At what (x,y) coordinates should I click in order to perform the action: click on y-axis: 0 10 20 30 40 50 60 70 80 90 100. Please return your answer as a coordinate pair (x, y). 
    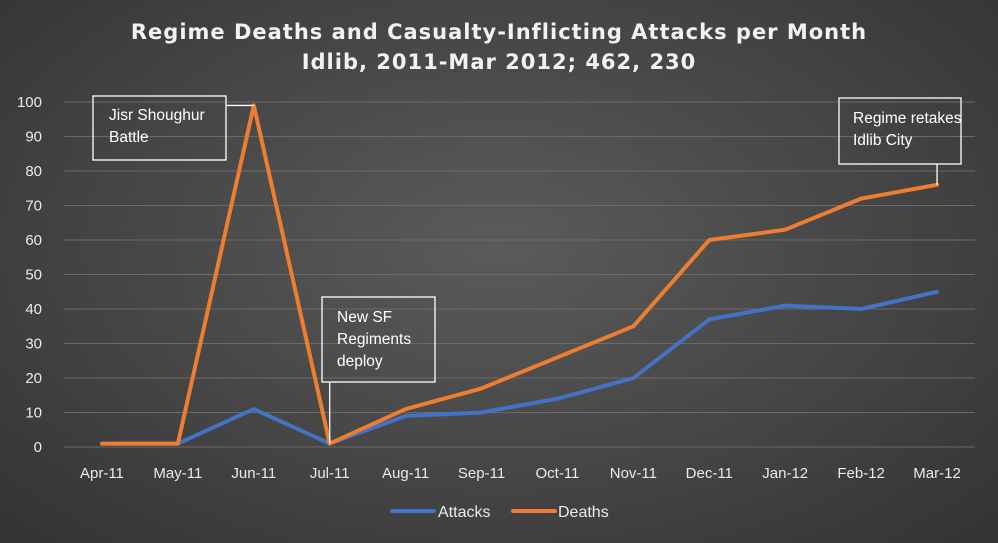
    Looking at the image, I should click on (29, 275).